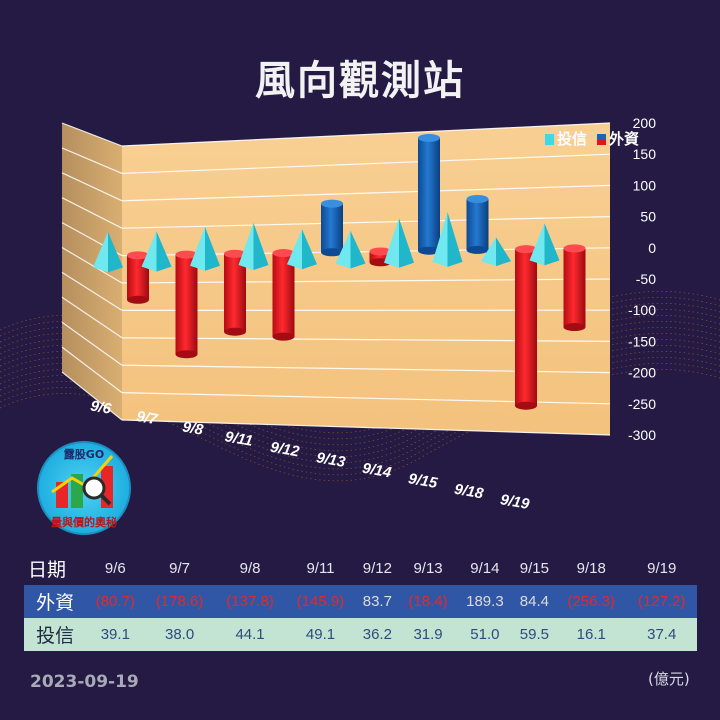  I want to click on x-tick-label: 9/7, so click(147, 418).